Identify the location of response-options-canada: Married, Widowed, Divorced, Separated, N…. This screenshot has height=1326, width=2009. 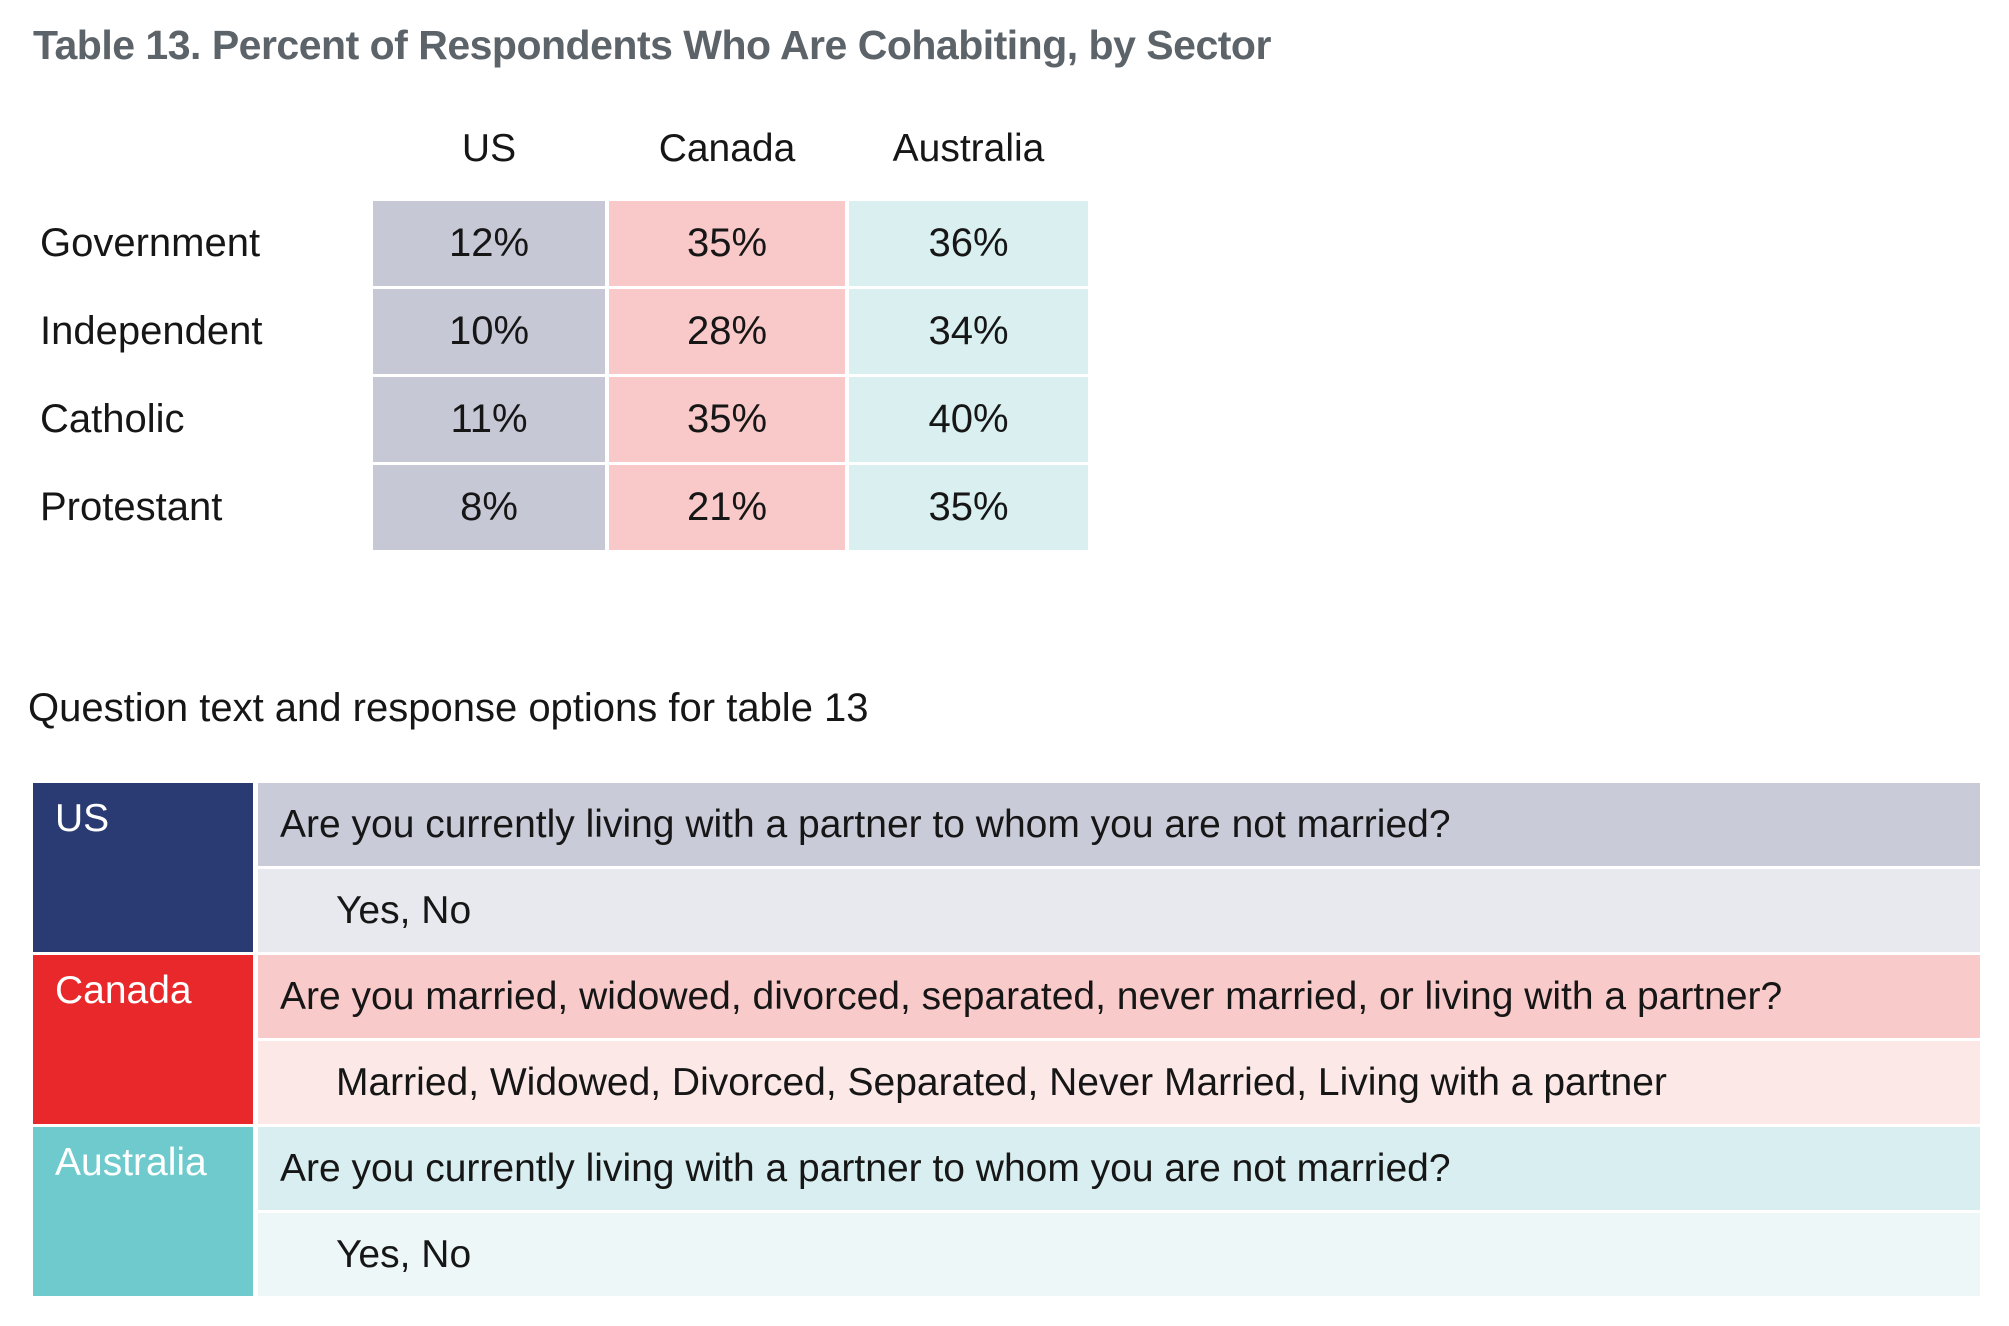
(1119, 1082).